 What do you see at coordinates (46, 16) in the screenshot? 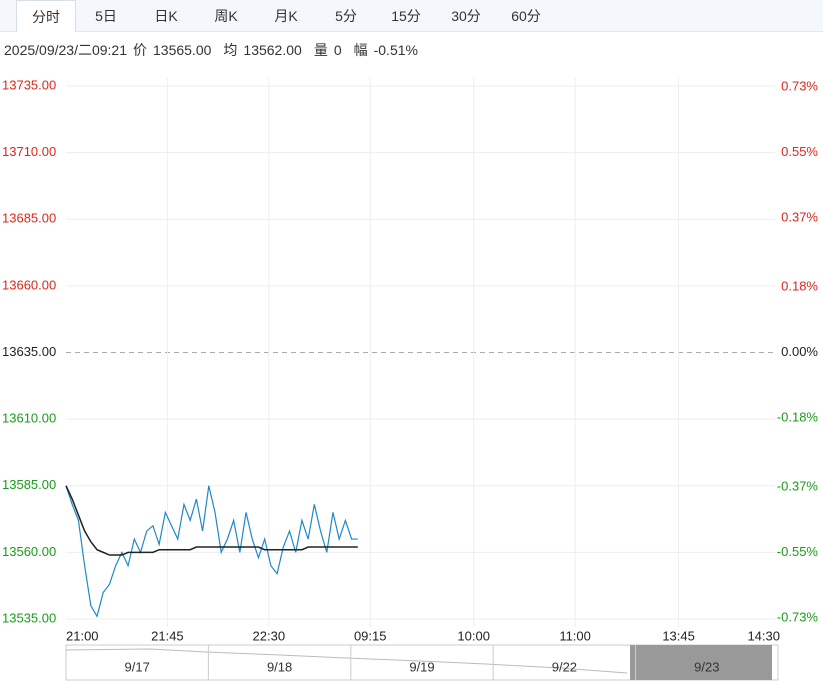
I see `tab: 分时` at bounding box center [46, 16].